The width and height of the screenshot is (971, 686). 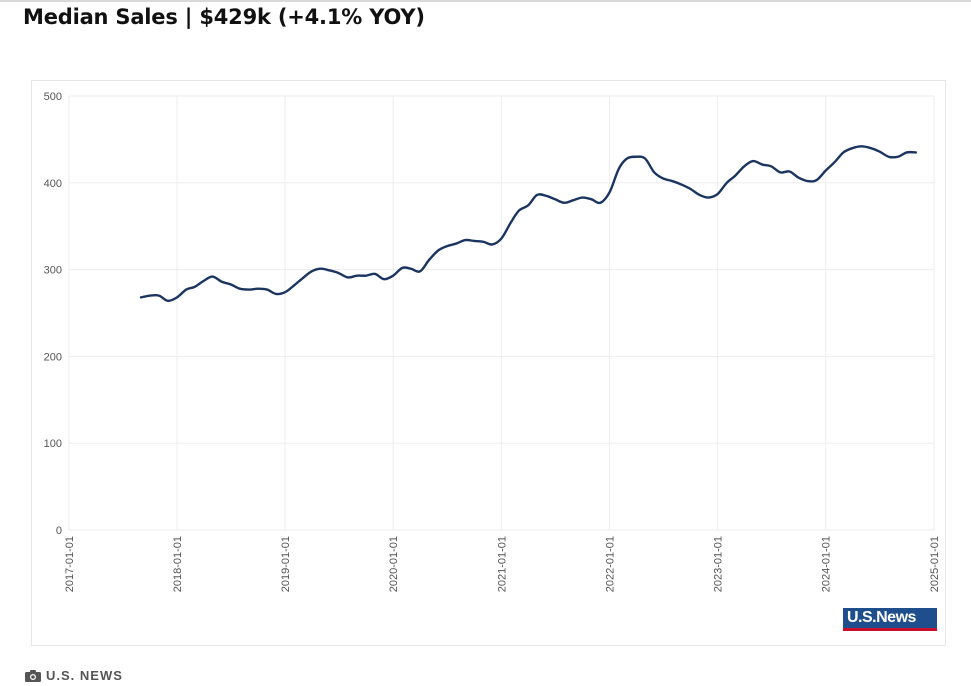 What do you see at coordinates (53, 314) in the screenshot?
I see `y-axis: 0 100 200 300 400 500` at bounding box center [53, 314].